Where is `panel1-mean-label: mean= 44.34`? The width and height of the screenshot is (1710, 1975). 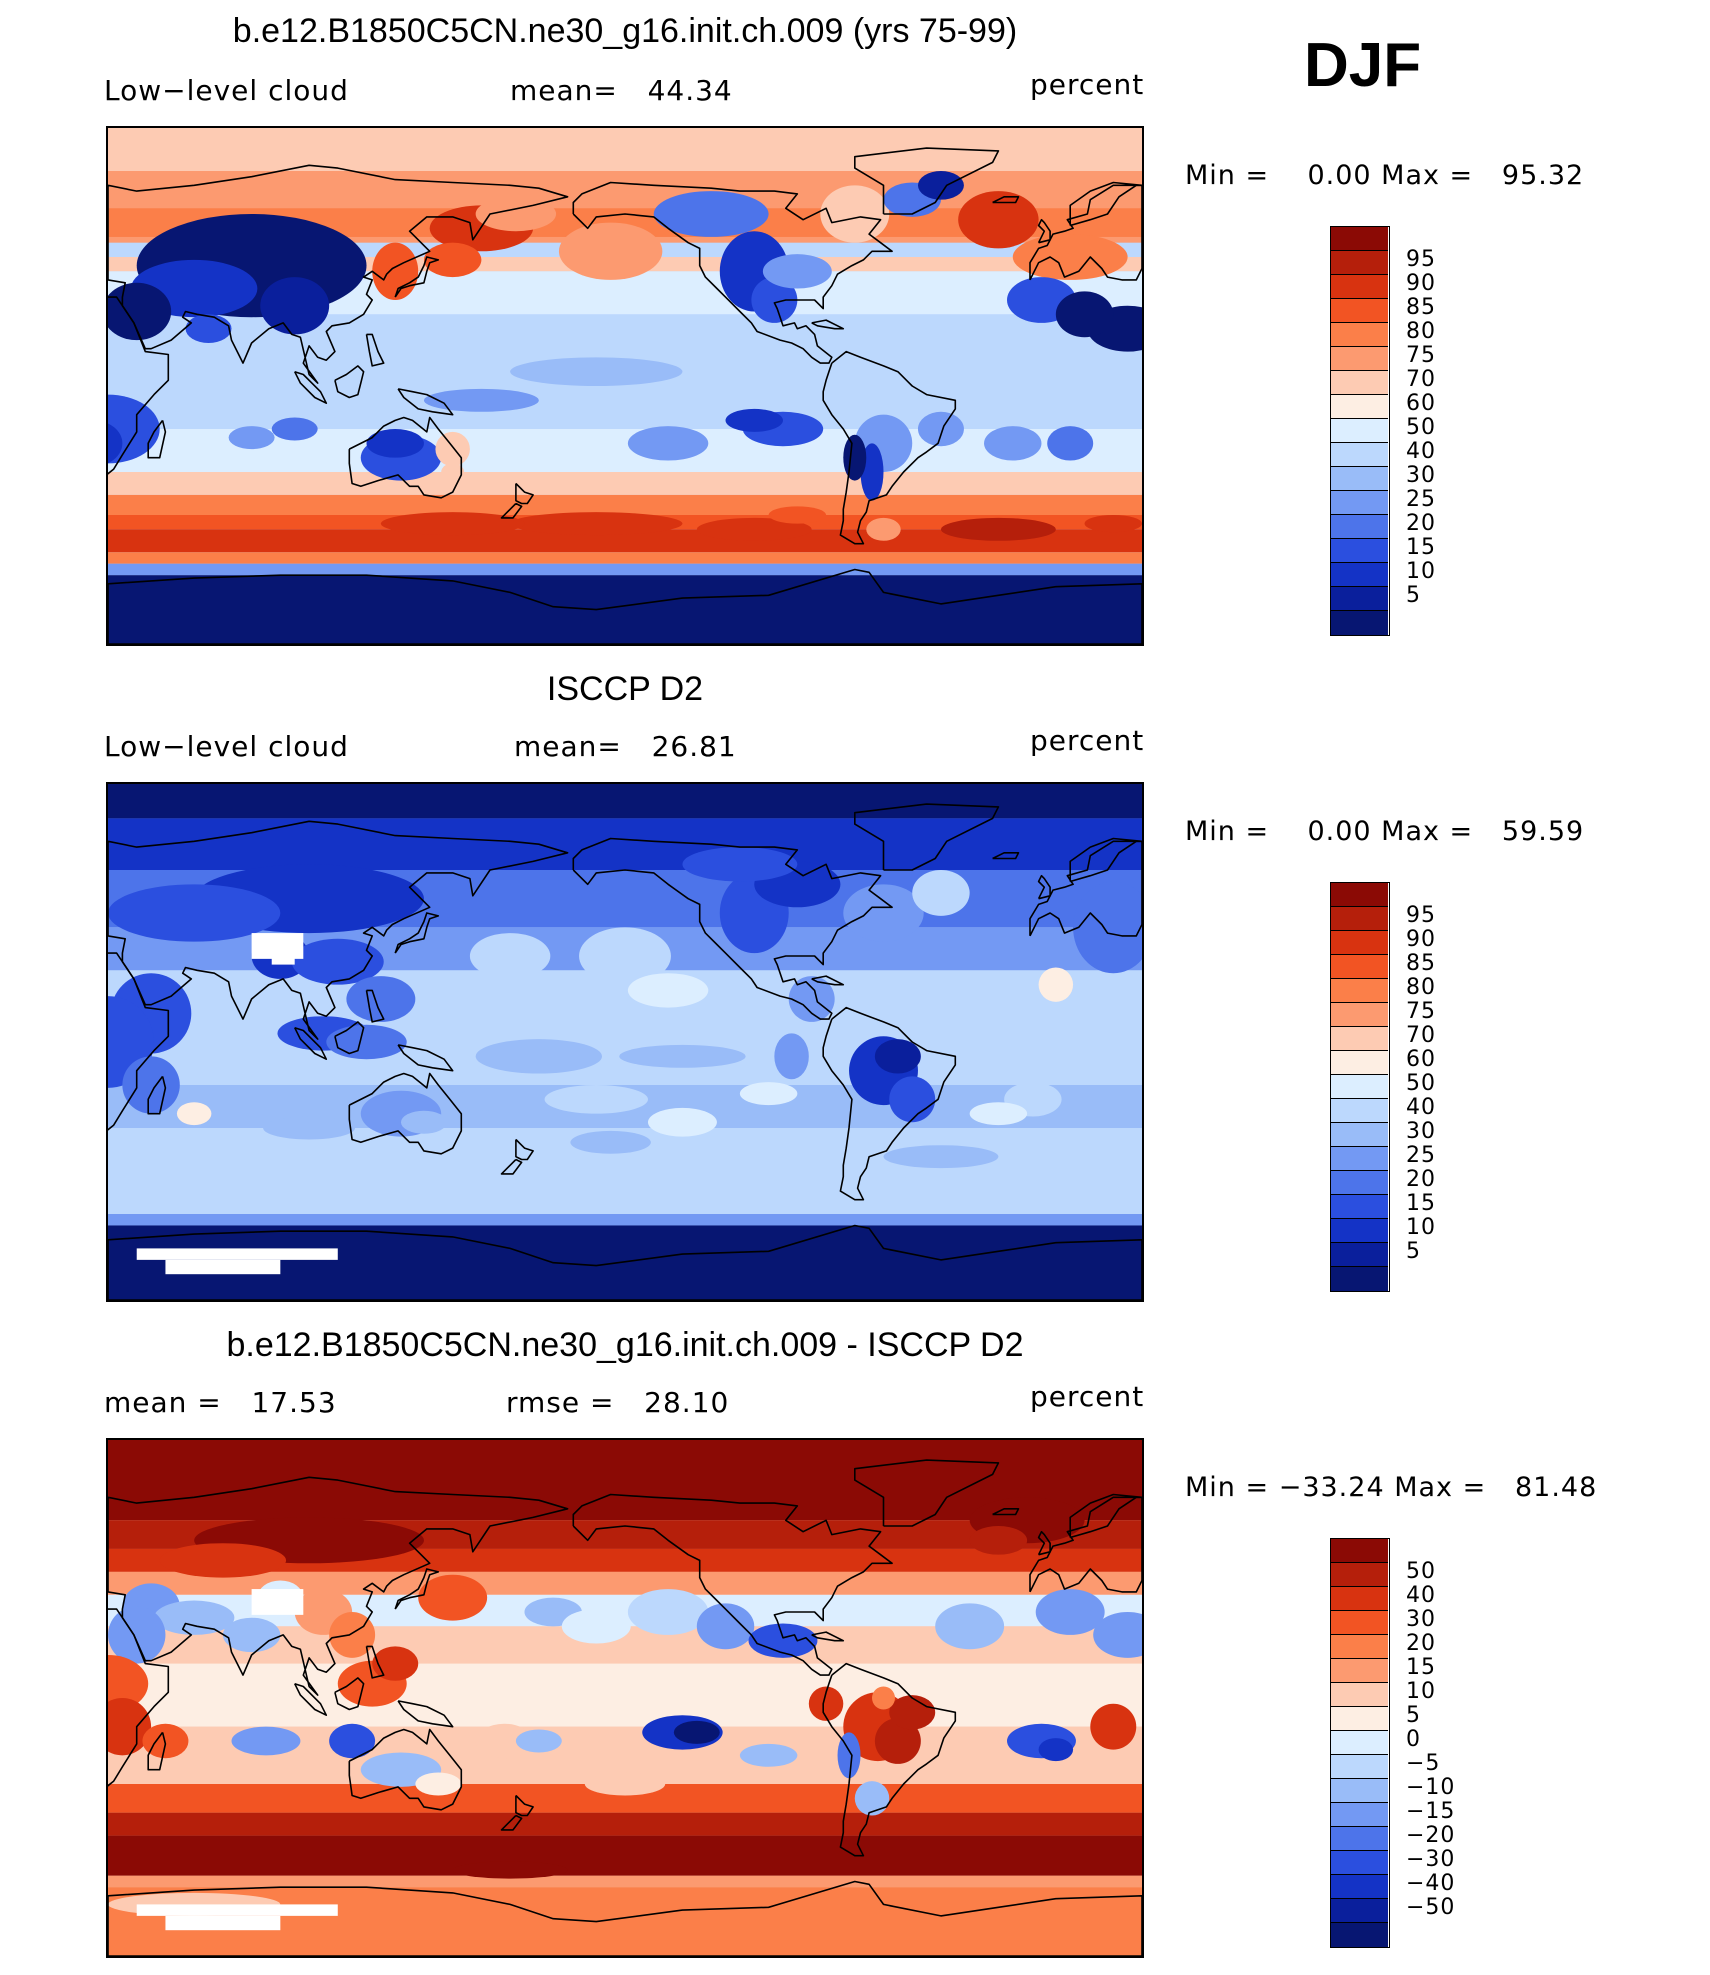 panel1-mean-label: mean= 44.34 is located at coordinates (621, 90).